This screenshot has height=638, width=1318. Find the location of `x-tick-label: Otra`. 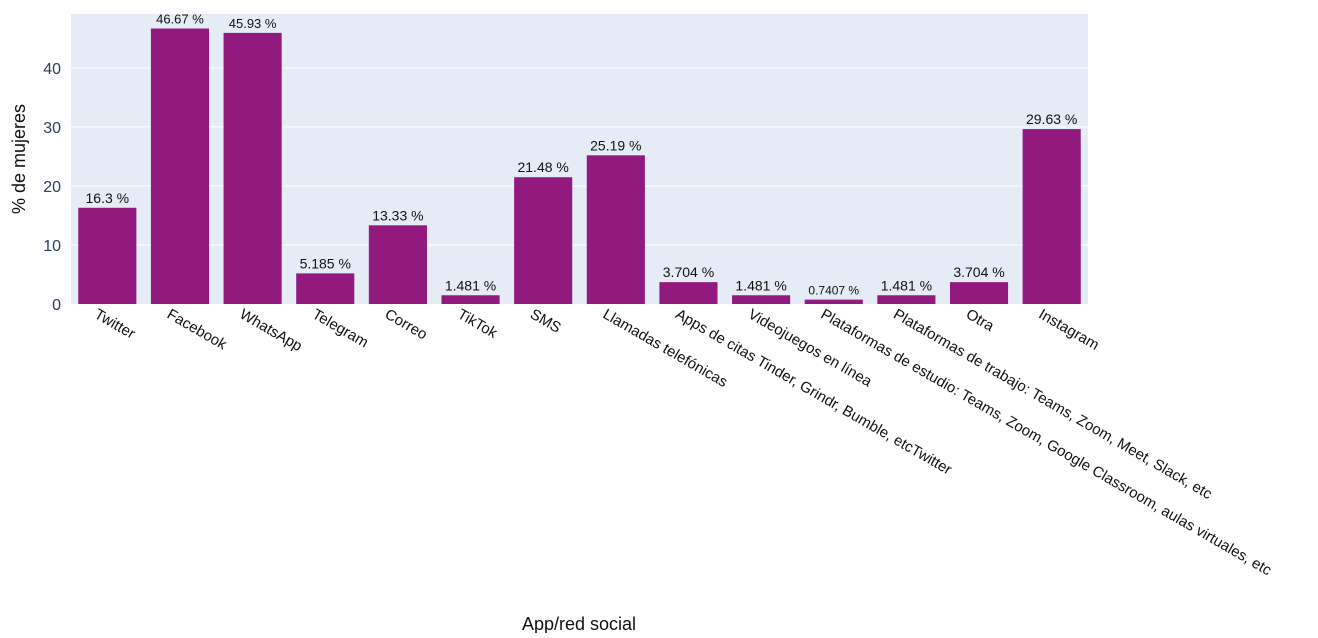

x-tick-label: Otra is located at coordinates (980, 321).